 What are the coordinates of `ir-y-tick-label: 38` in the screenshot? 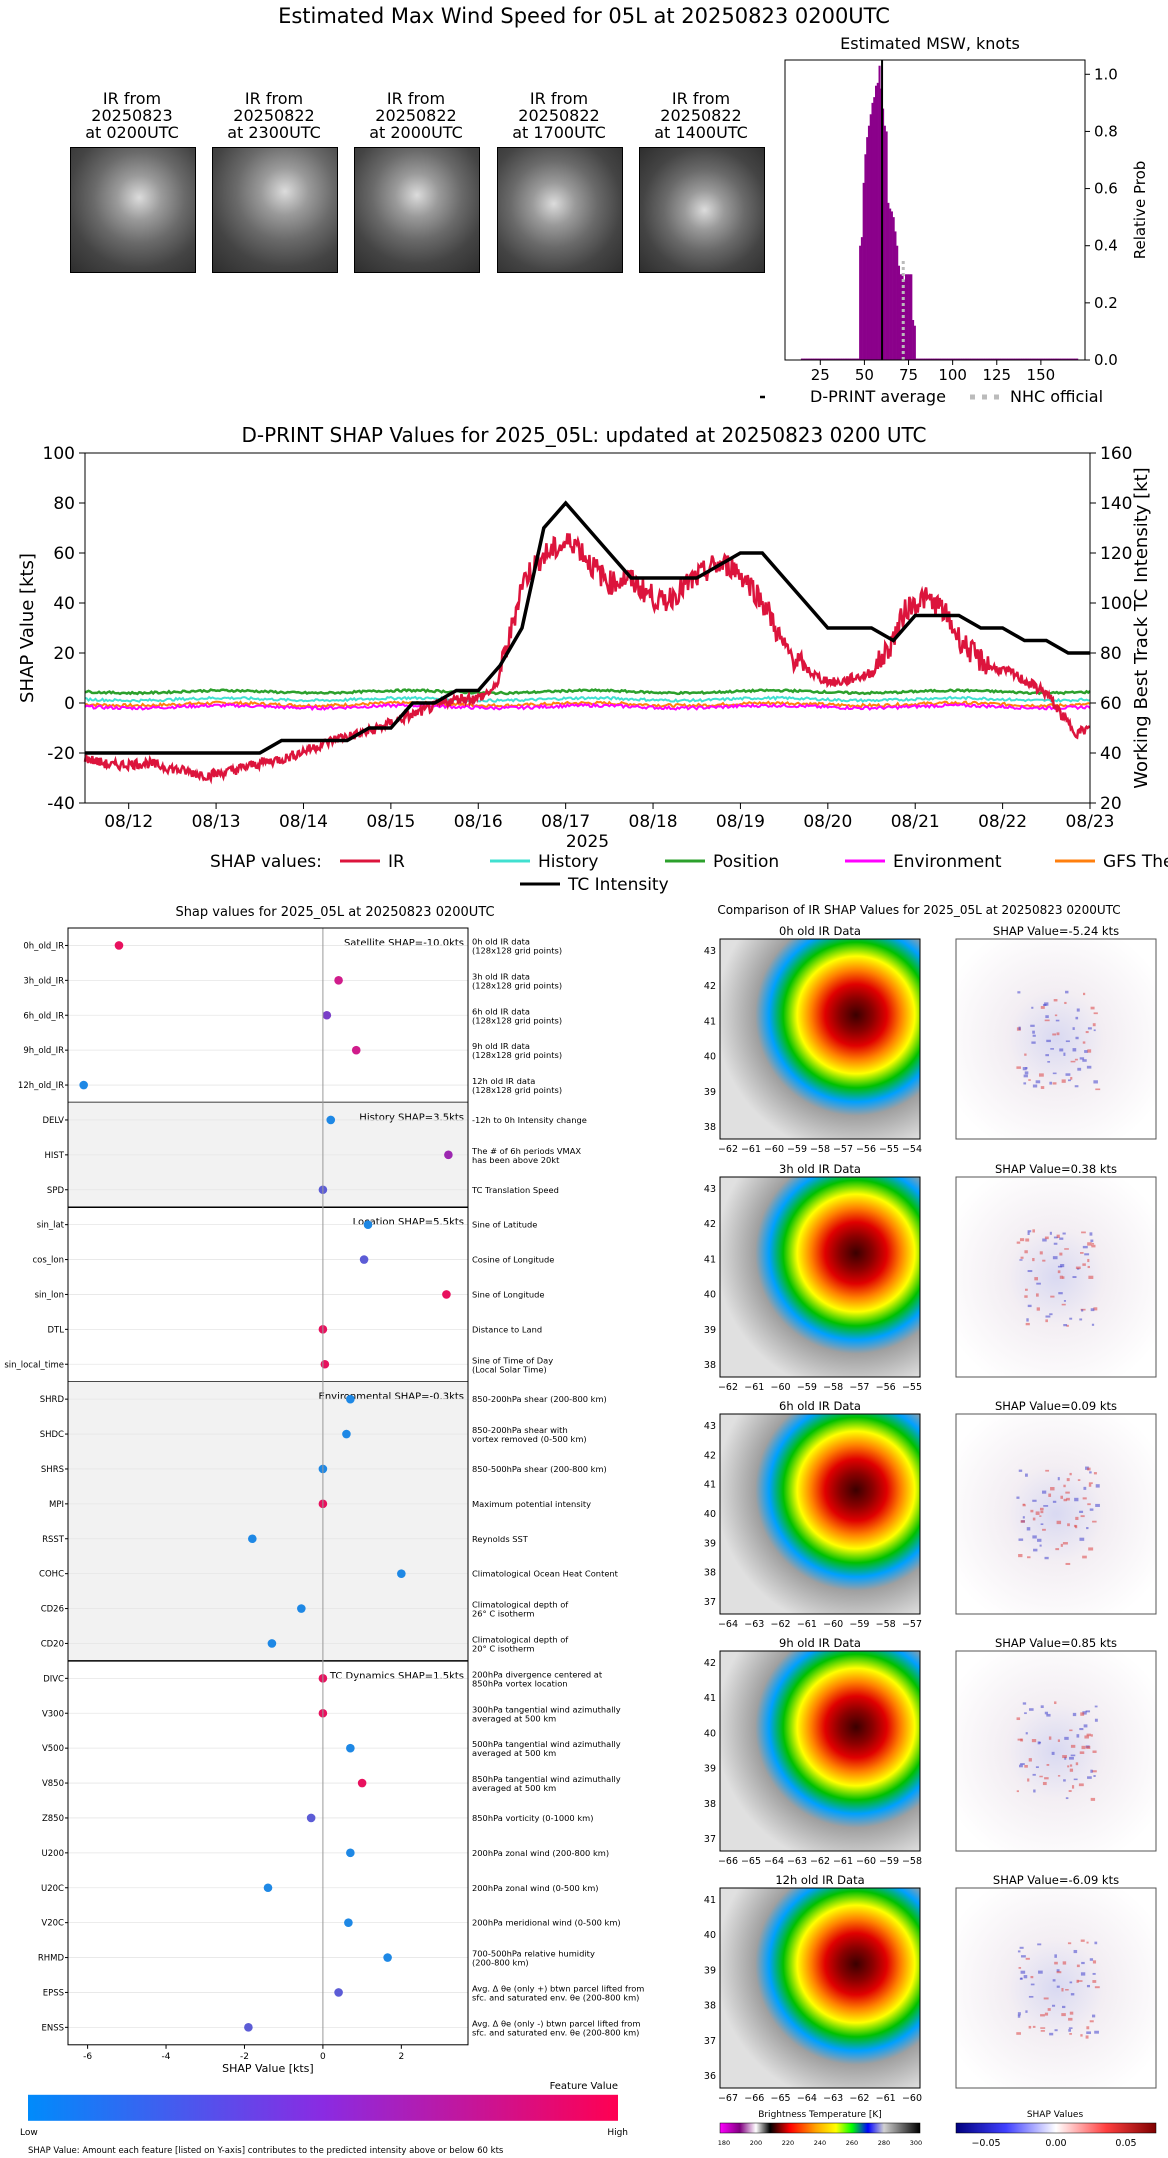 It's located at (710, 1127).